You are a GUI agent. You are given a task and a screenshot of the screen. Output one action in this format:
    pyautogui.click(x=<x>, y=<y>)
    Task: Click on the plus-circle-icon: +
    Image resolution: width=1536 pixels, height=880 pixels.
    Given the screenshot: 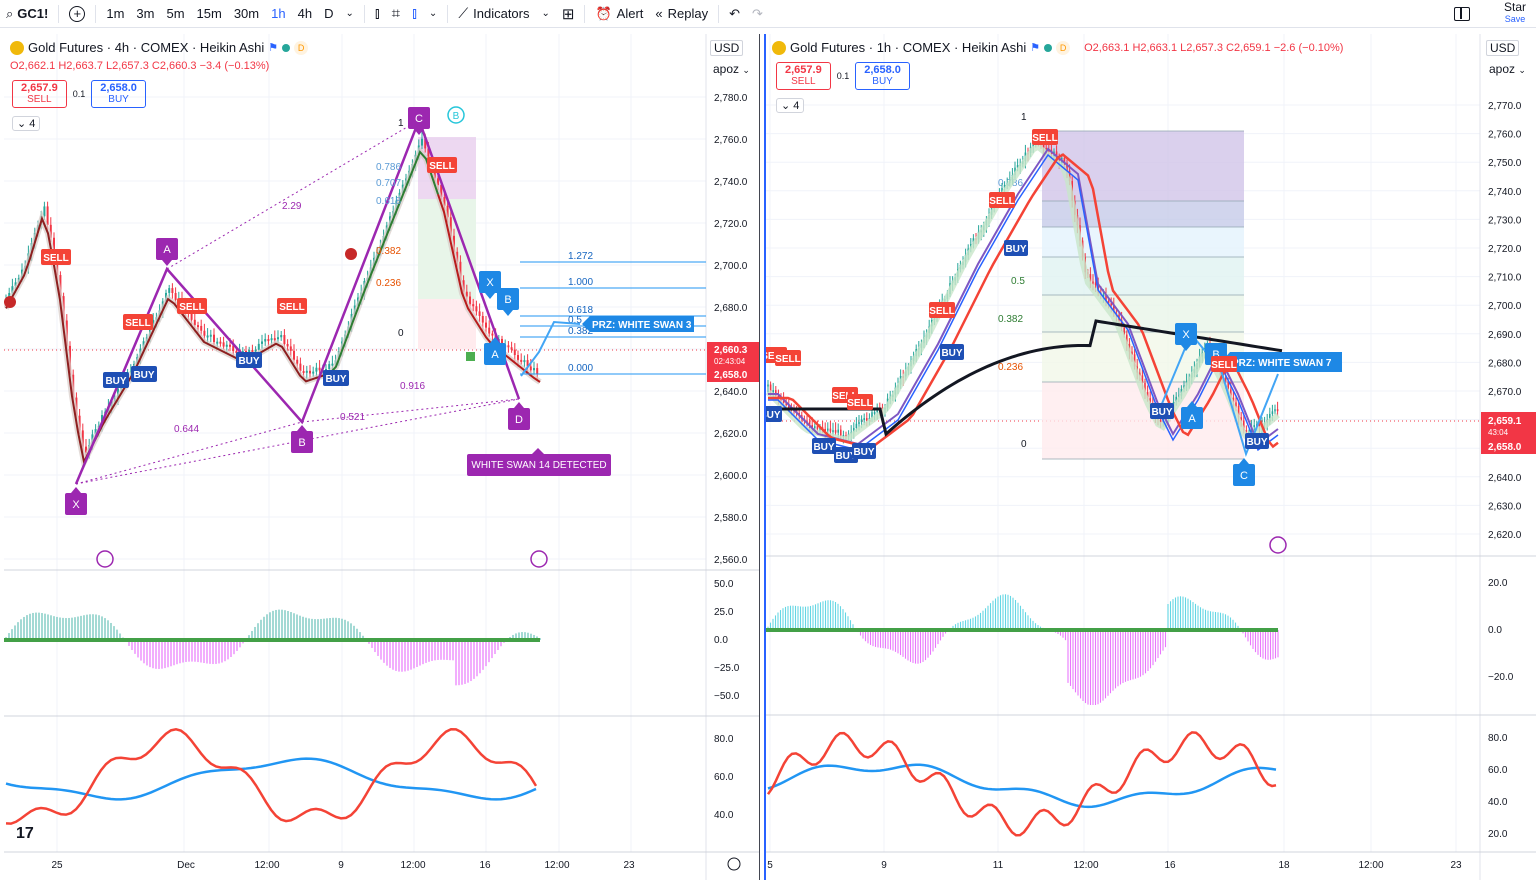 What is the action you would take?
    pyautogui.click(x=77, y=13)
    